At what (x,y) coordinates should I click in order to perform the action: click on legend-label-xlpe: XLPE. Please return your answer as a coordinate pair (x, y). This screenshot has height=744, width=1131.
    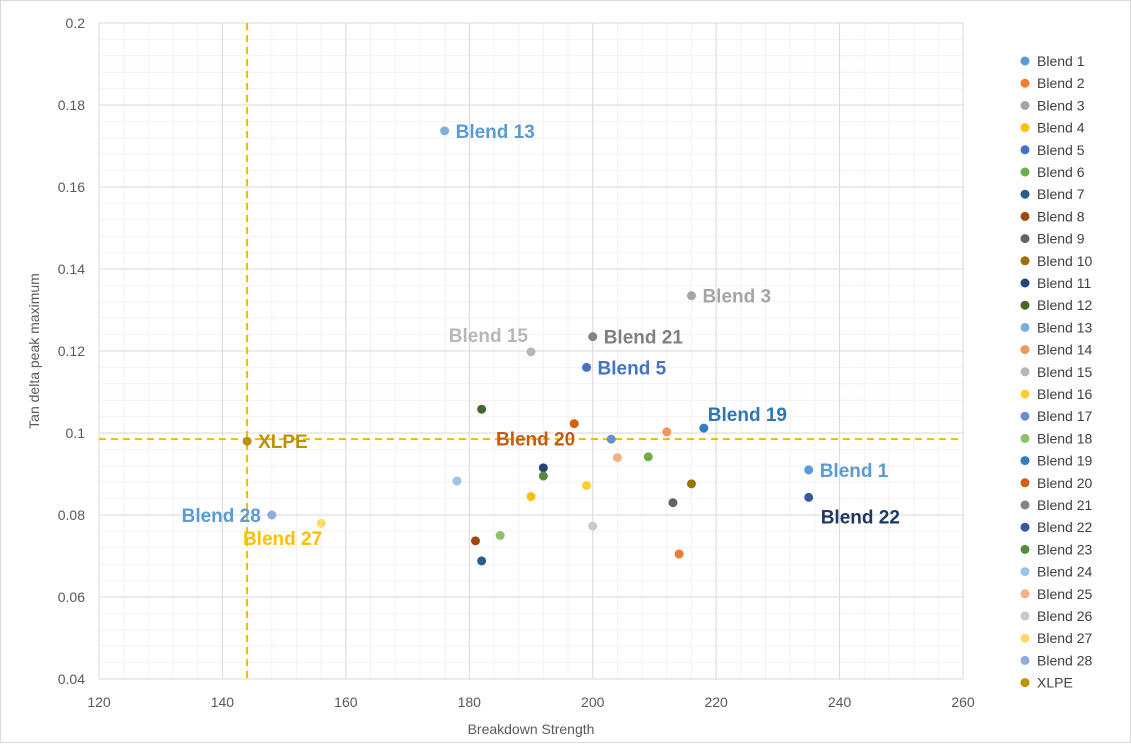
    Looking at the image, I should click on (1055, 683).